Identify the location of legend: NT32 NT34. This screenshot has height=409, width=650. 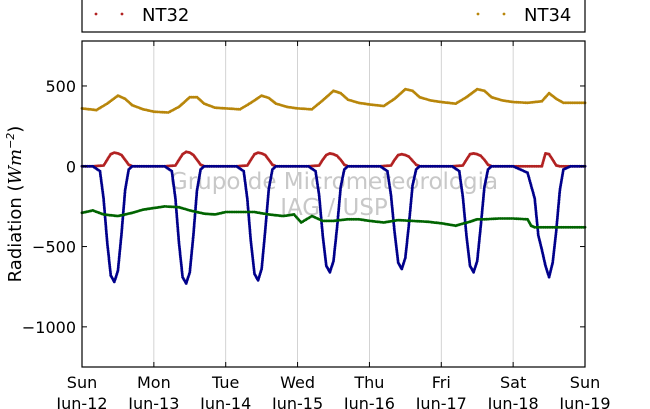
(333, 16).